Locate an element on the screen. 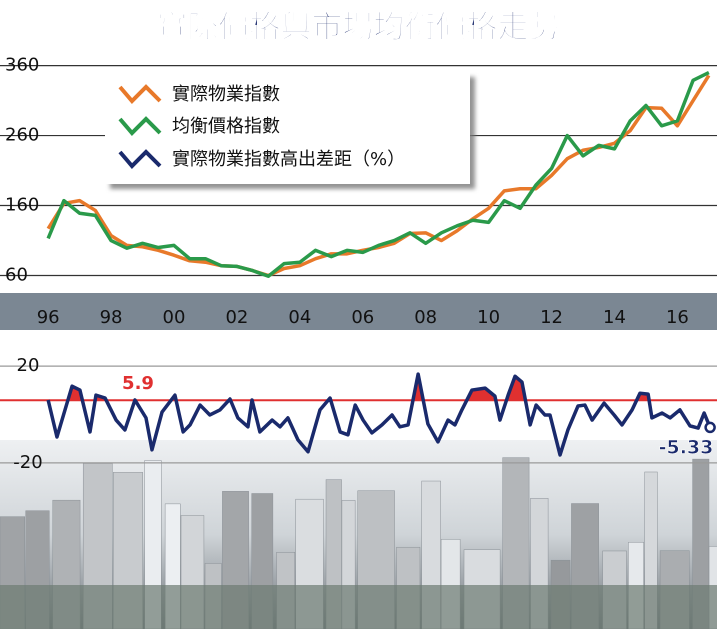  x-tick-label: 14 is located at coordinates (614, 317).